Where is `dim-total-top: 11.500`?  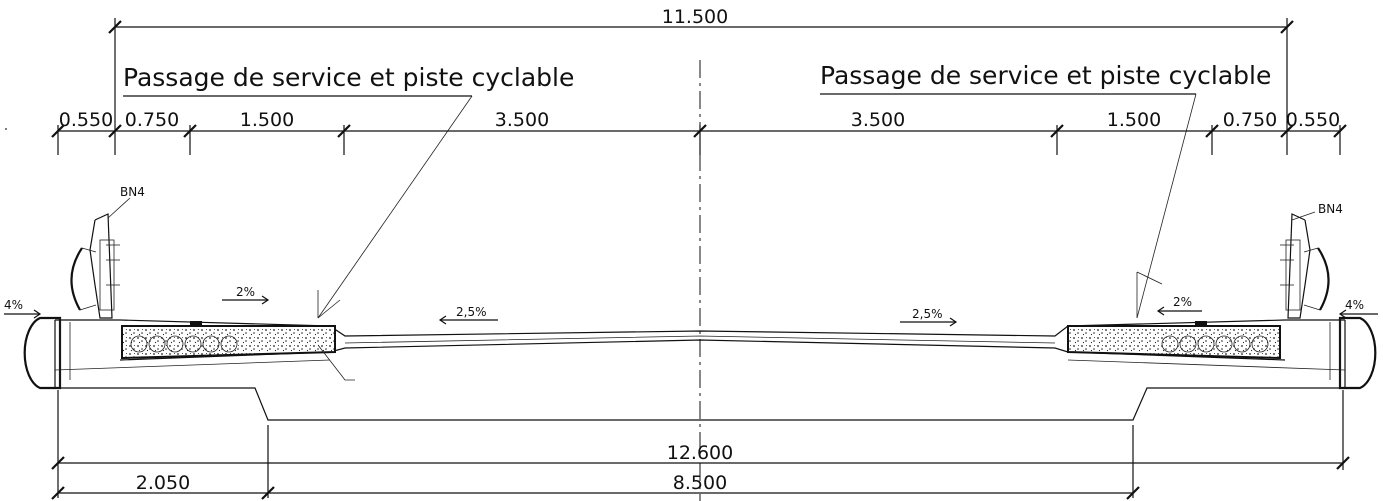
dim-total-top: 11.500 is located at coordinates (695, 17).